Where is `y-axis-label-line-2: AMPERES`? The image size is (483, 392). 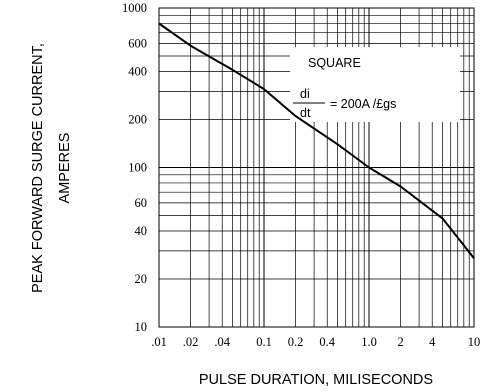 y-axis-label-line-2: AMPERES is located at coordinates (65, 168).